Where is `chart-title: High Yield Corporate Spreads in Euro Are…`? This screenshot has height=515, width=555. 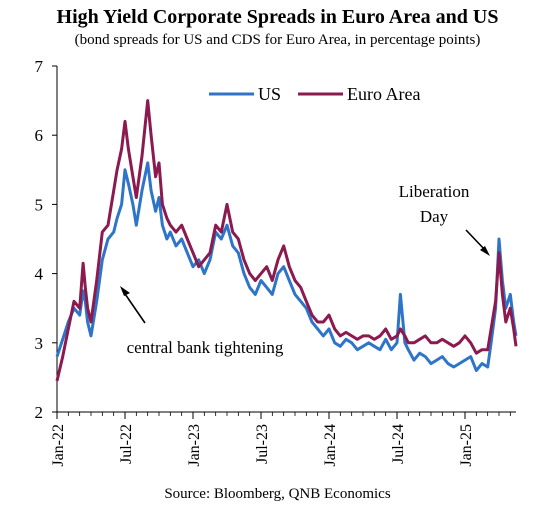 chart-title: High Yield Corporate Spreads in Euro Are… is located at coordinates (277, 17).